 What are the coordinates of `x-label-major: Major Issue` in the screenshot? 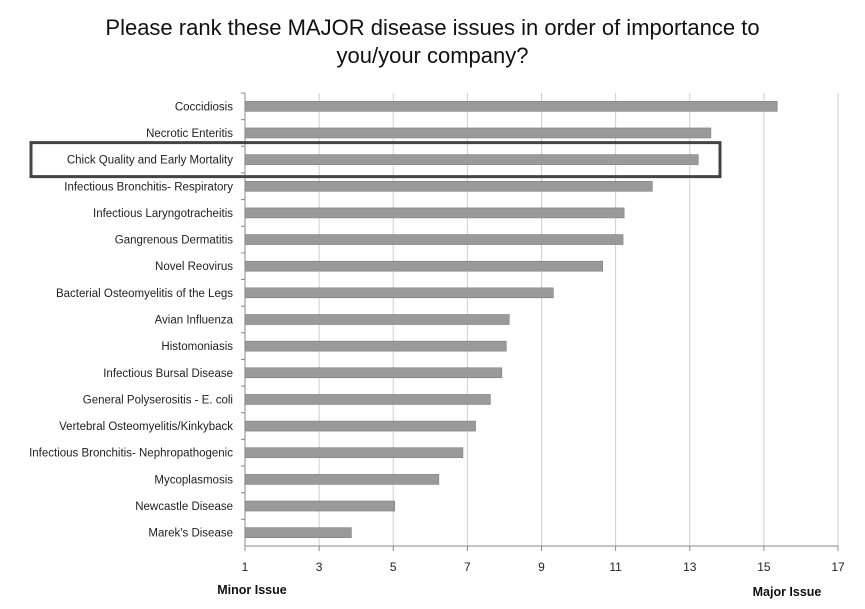 It's located at (787, 592).